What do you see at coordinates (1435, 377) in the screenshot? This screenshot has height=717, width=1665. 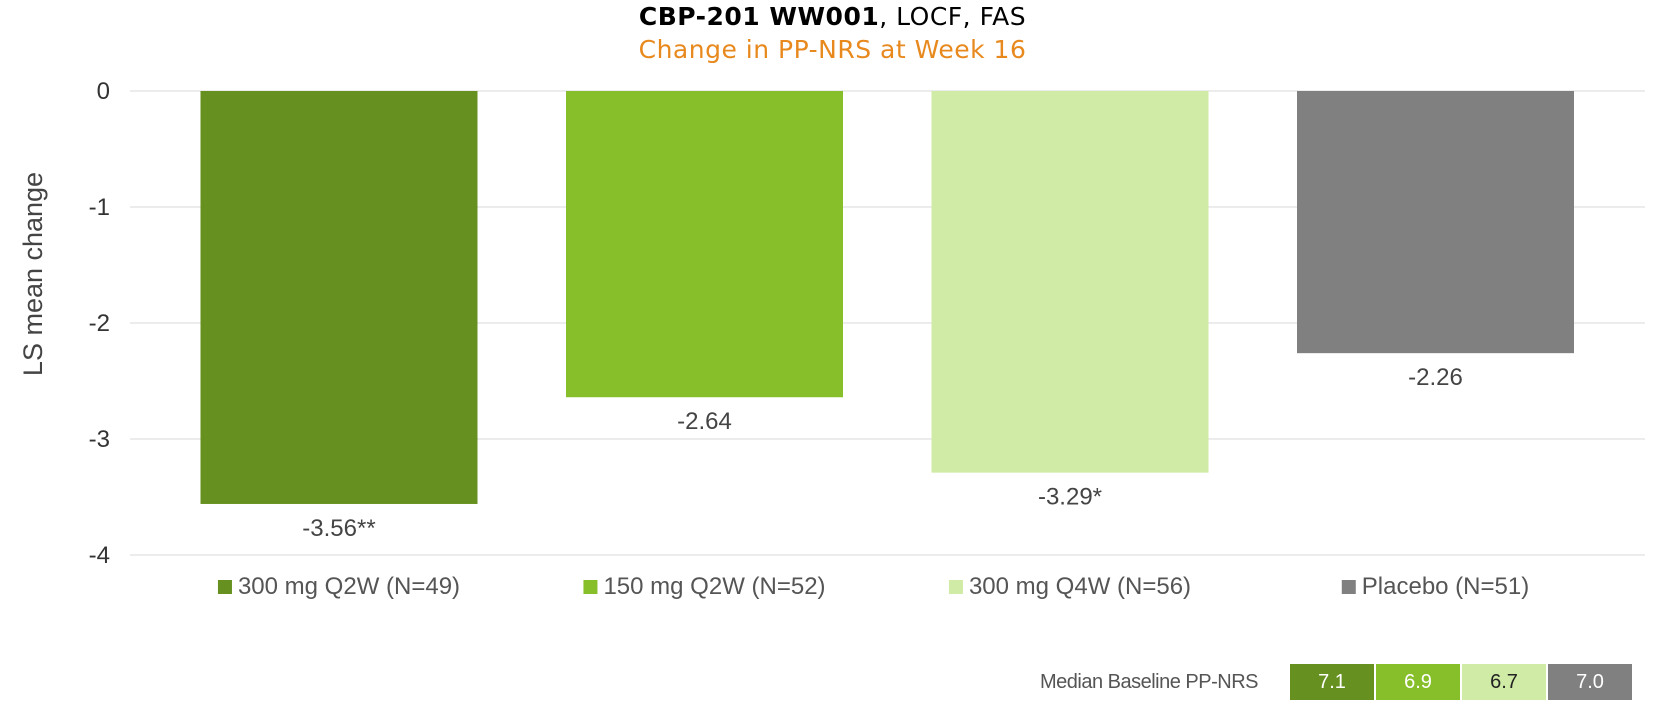 I see `data-label: -2.26` at bounding box center [1435, 377].